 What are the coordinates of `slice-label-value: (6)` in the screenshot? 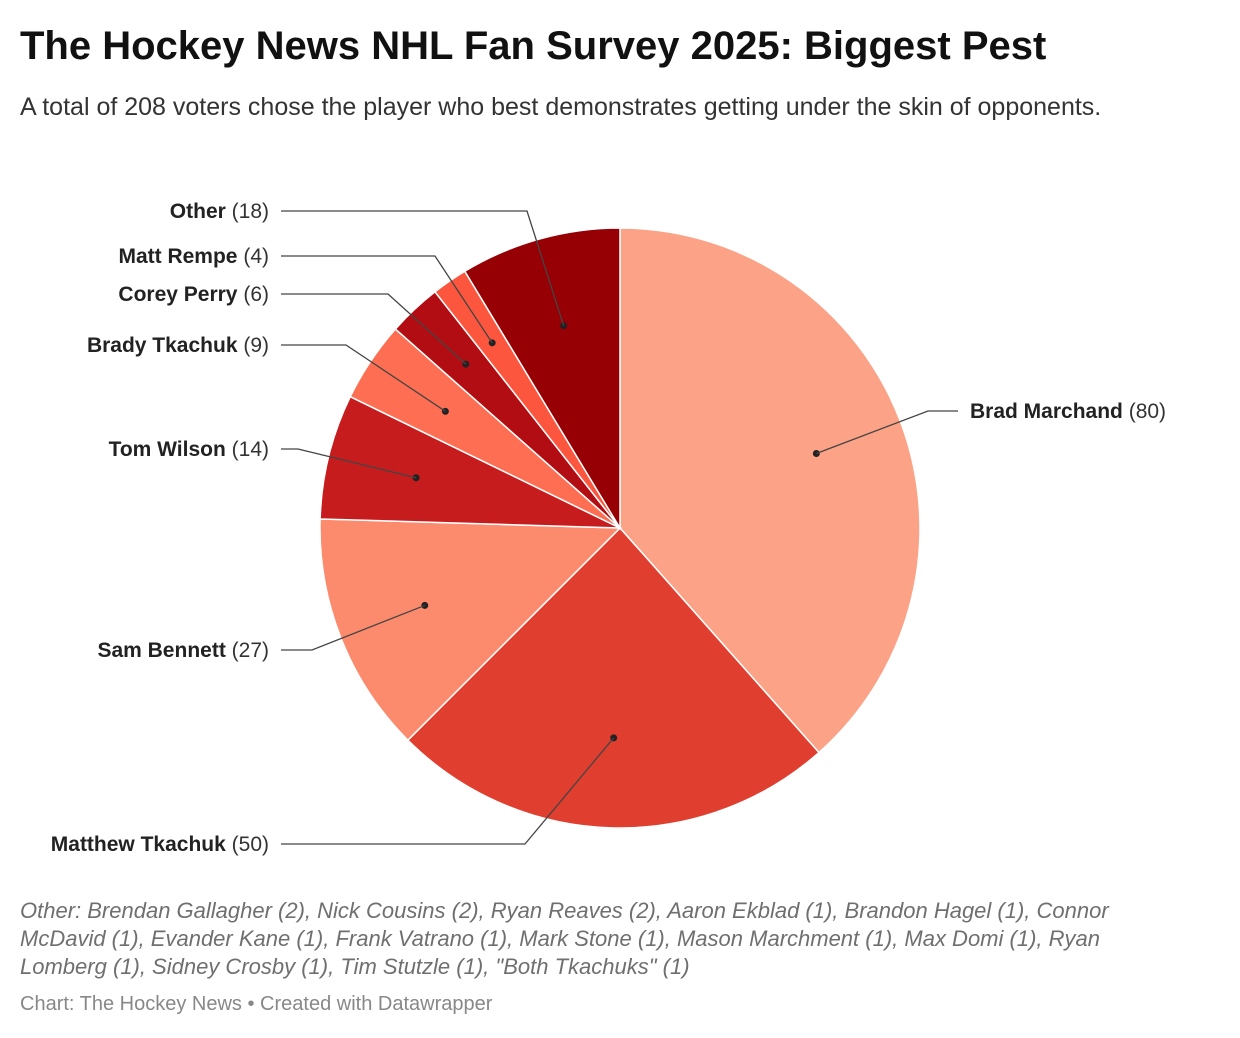 It's located at (254, 294).